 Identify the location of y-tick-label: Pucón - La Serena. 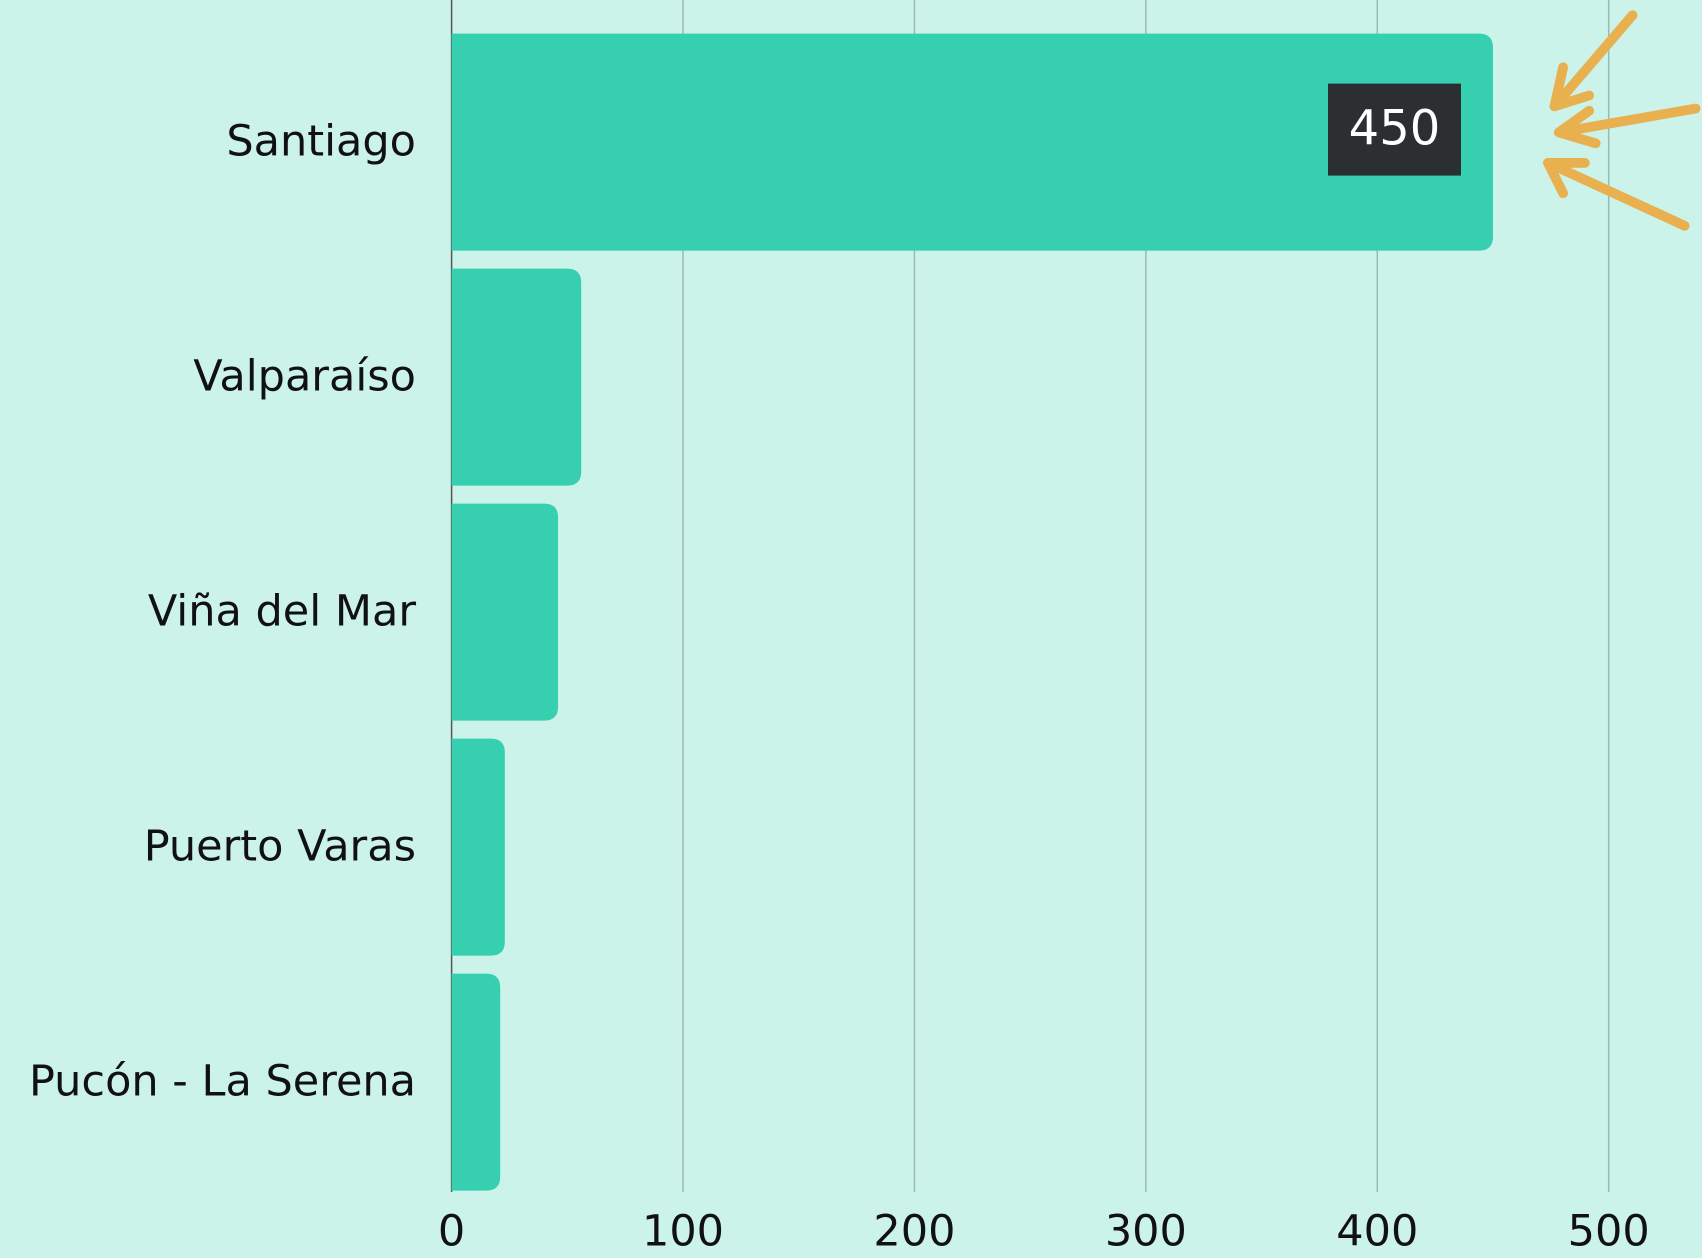
(222, 1082).